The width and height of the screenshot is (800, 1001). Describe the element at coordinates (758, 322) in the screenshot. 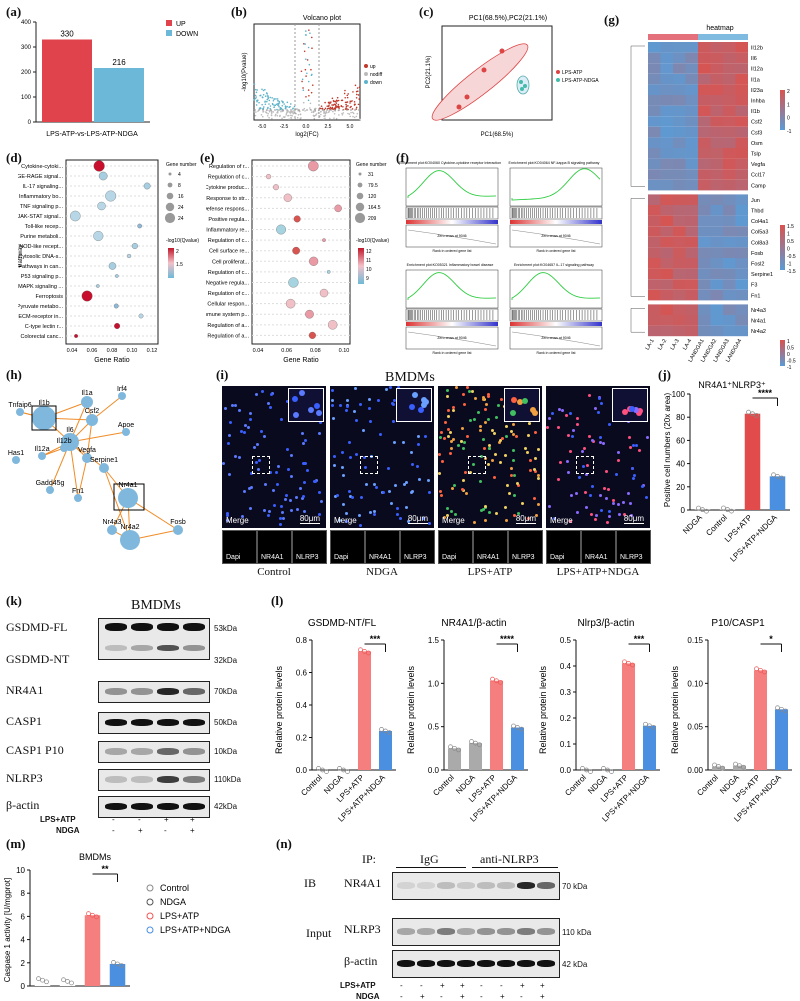

I see `heatmap-gene-bot: Nr4a1` at that location.